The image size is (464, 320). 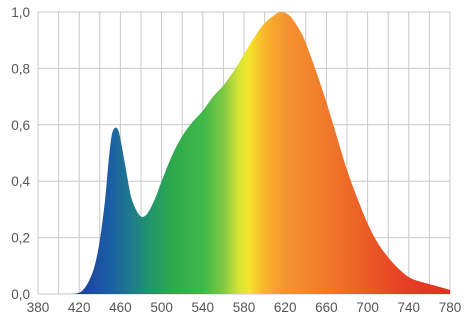 What do you see at coordinates (20, 68) in the screenshot?
I see `y-tick-label: 0,8` at bounding box center [20, 68].